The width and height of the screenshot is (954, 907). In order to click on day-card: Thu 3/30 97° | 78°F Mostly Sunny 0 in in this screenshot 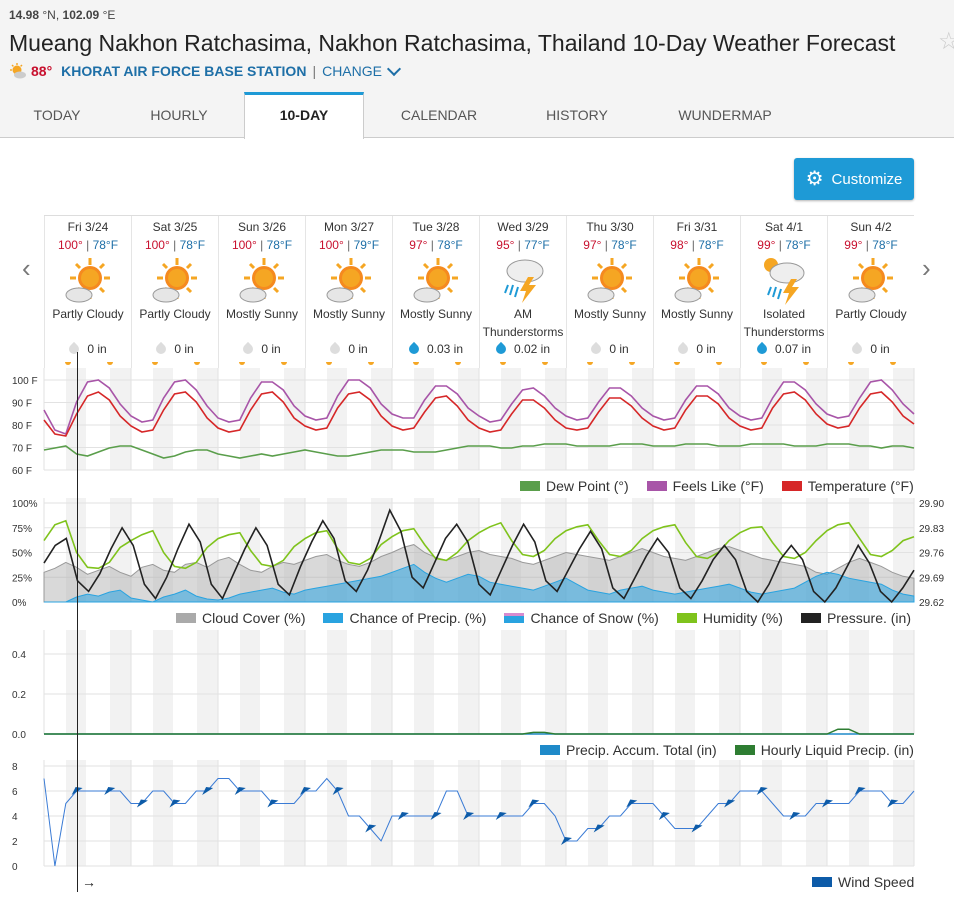, I will do `click(609, 292)`.